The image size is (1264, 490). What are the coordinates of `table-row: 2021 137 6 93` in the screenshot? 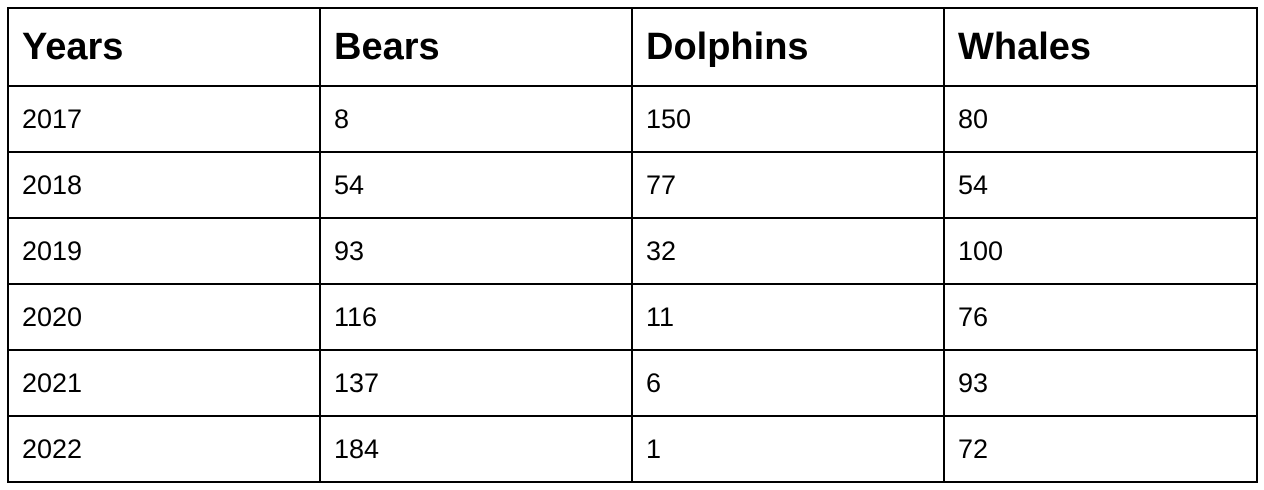 It's located at (632, 383).